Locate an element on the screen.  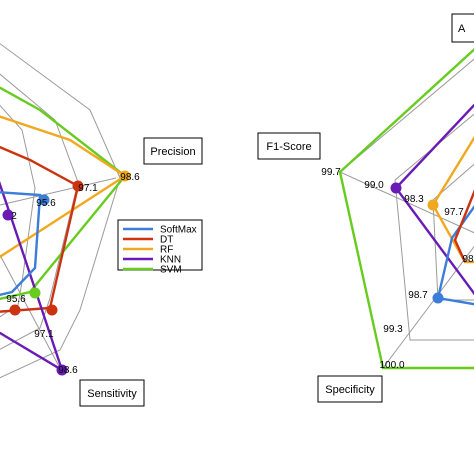
legend-label-rf: RF is located at coordinates (166, 250).